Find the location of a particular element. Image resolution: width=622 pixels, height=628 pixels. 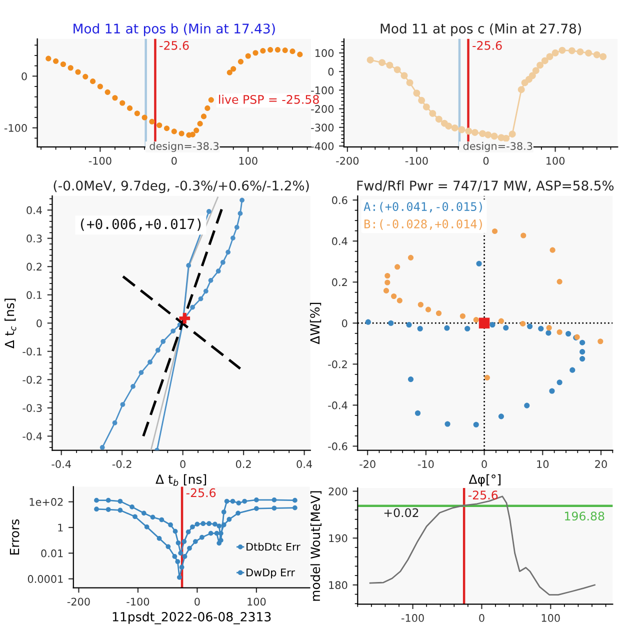

y-tick-label: -0.3 is located at coordinates (32, 408).